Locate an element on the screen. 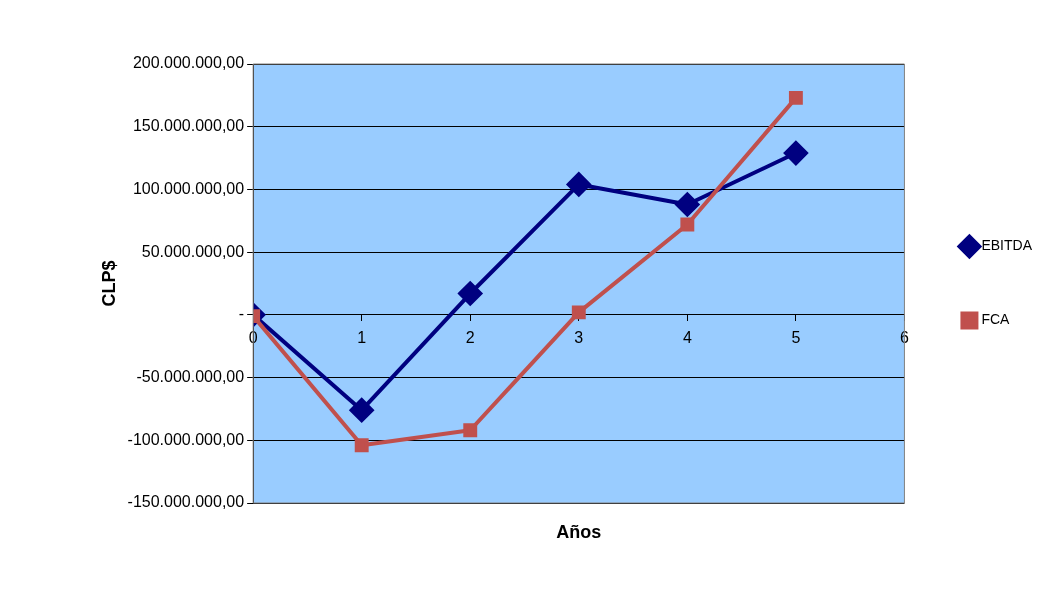 Image resolution: width=1062 pixels, height=590 pixels. y-tick-label: - is located at coordinates (241, 314).